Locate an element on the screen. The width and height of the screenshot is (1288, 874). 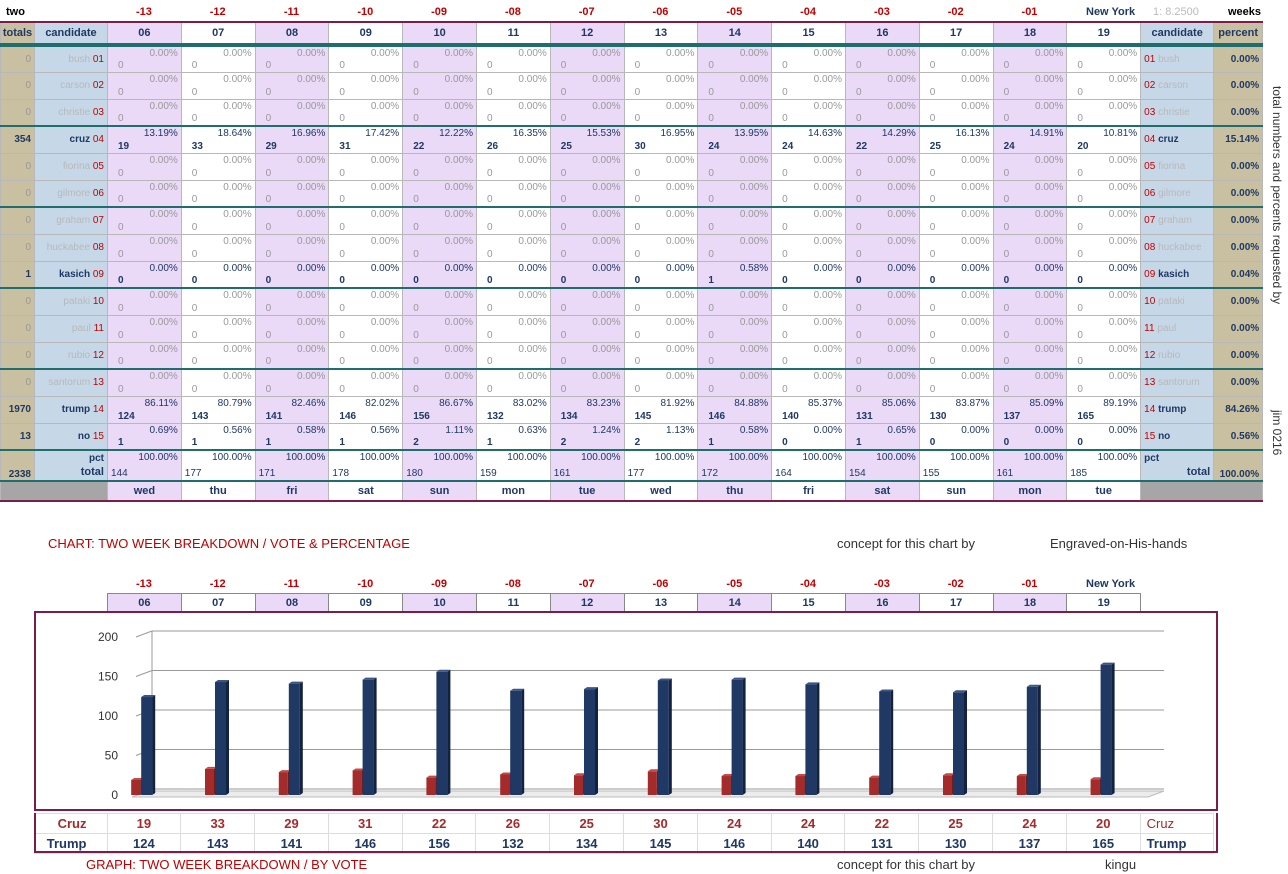
trump-bar is located at coordinates (148, 745).